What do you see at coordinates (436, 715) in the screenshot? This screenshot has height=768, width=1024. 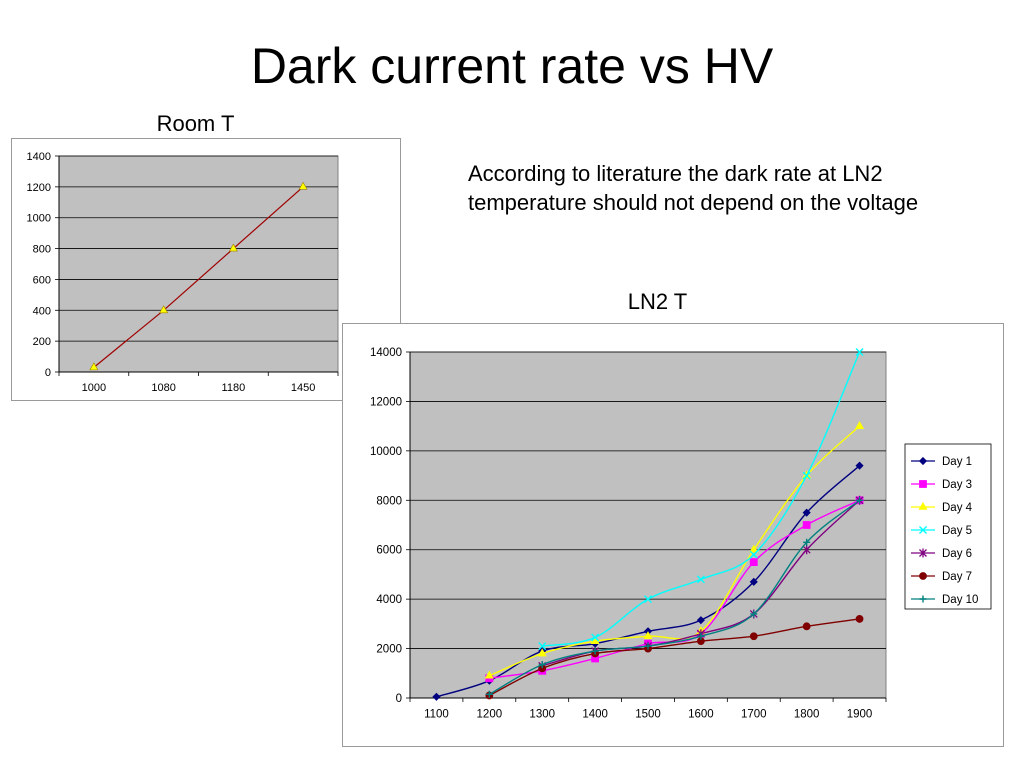 I see `x-tick-label: 1100` at bounding box center [436, 715].